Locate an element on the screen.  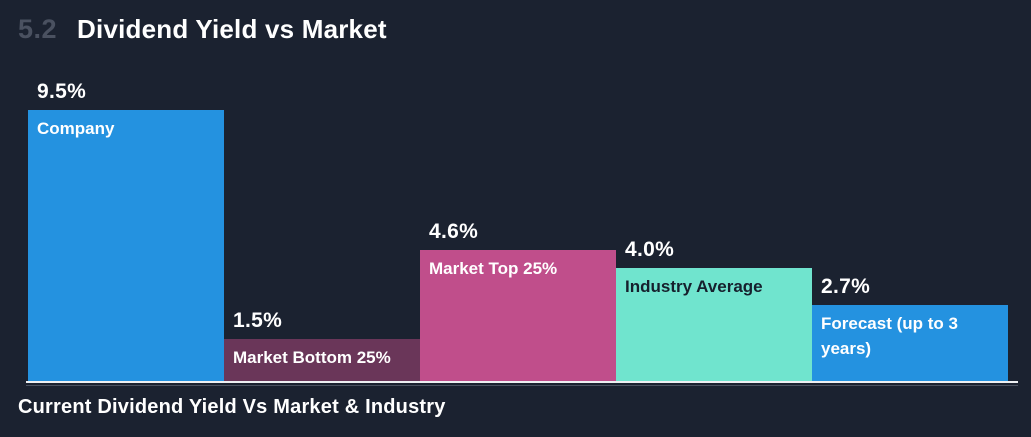
bar-value-label: 1.5% is located at coordinates (258, 320).